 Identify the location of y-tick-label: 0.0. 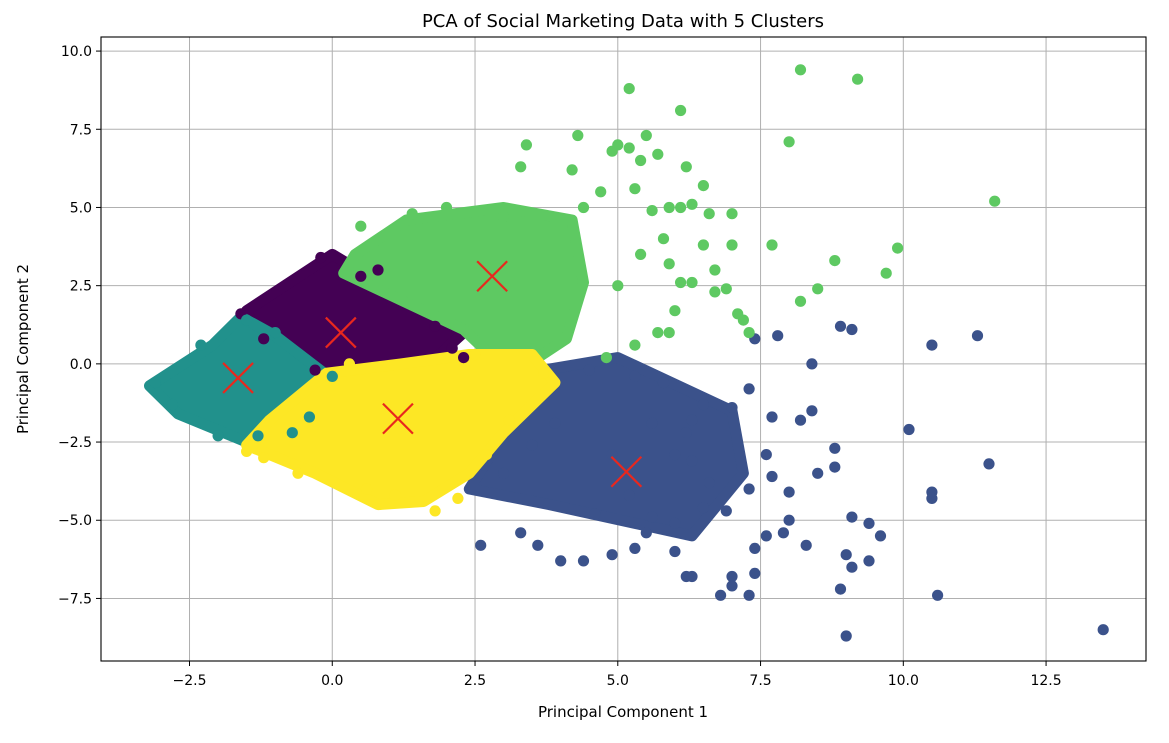
(81, 365).